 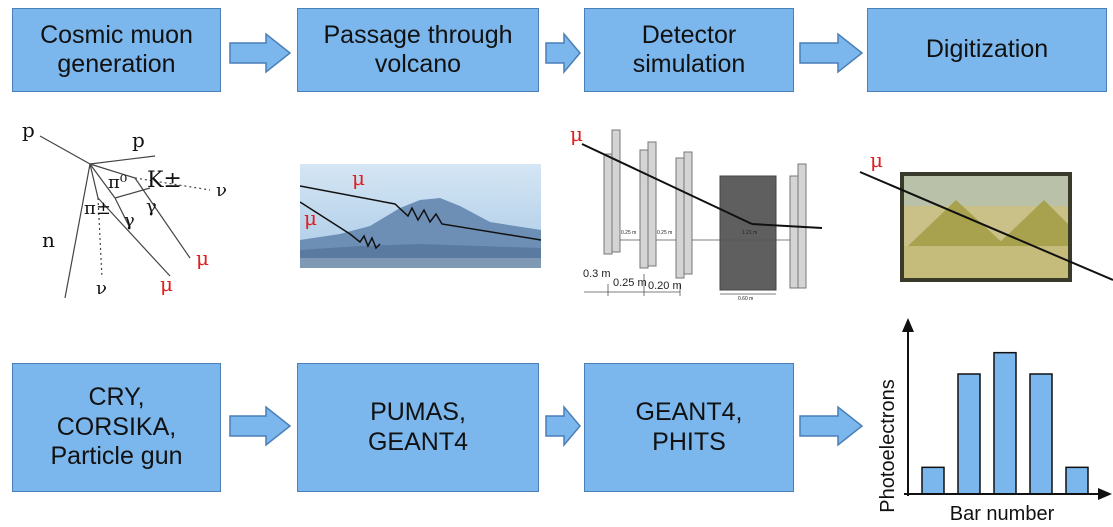 I want to click on box-label: PUMAS, GEANT4, so click(x=418, y=427).